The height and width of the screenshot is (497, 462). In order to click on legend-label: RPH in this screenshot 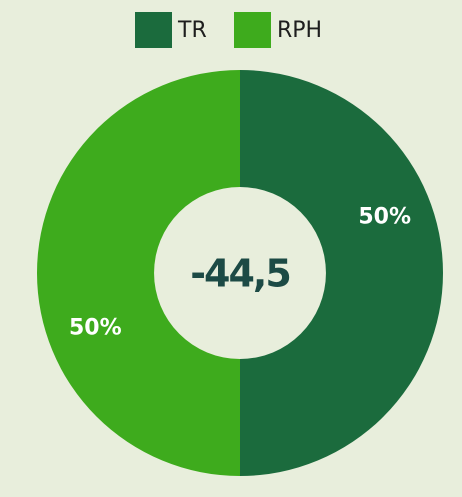, I will do `click(299, 30)`.